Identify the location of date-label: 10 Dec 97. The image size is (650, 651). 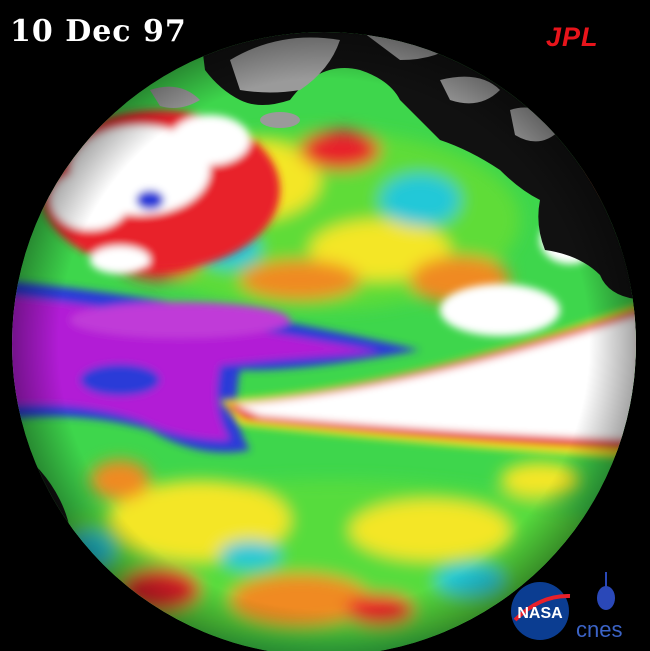
(98, 31).